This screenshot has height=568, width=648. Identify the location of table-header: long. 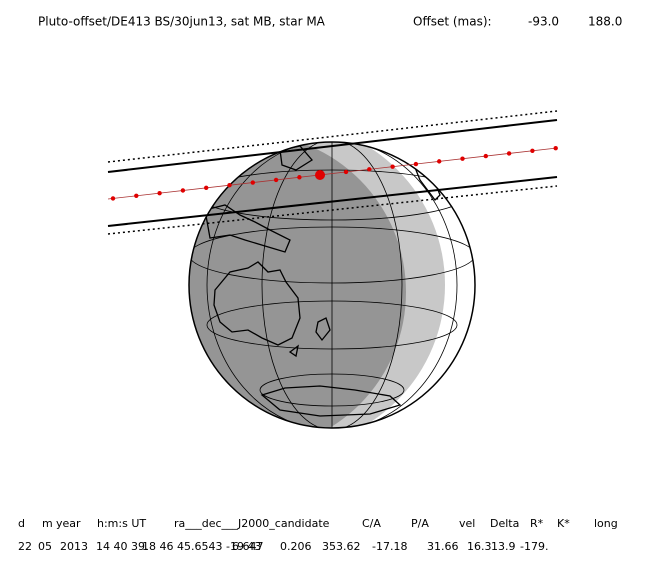
(606, 523).